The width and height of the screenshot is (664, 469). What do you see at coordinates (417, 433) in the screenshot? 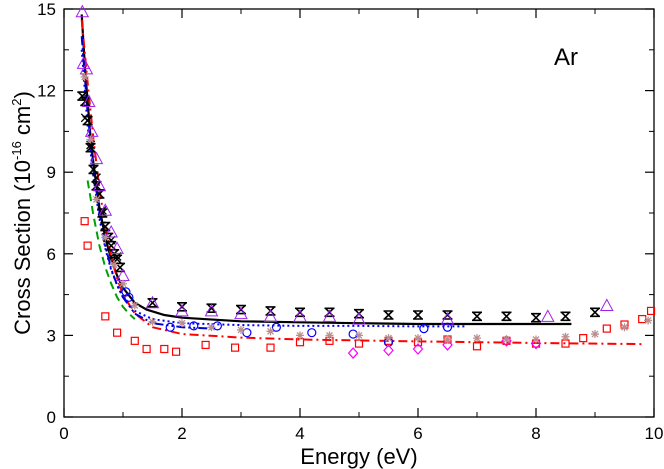
I see `x-tick-label: 6` at bounding box center [417, 433].